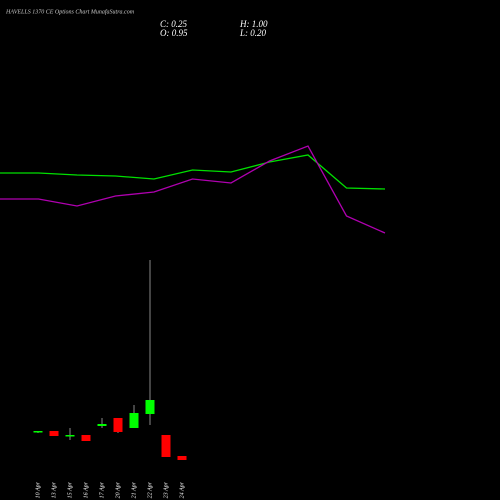 The width and height of the screenshot is (500, 500). I want to click on x-tick-label: 16 Apr, so click(86, 489).